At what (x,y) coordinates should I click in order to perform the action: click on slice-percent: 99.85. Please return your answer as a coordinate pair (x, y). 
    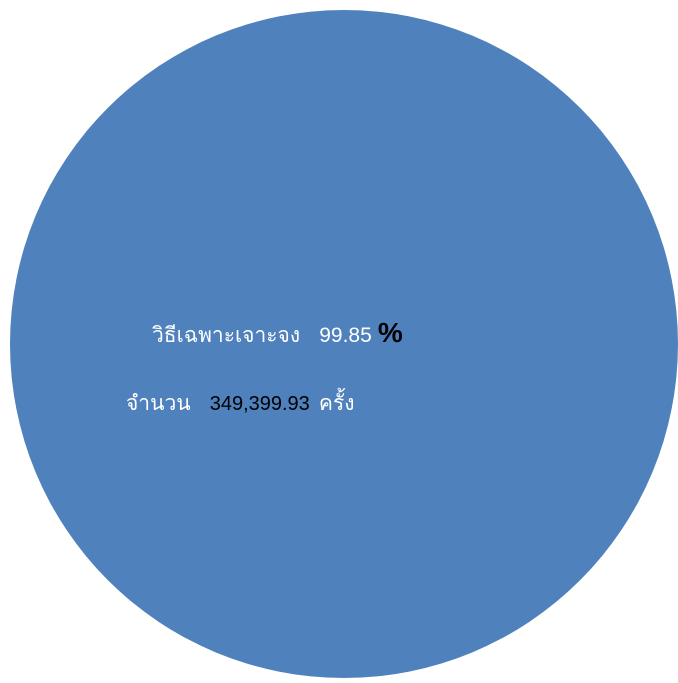
    Looking at the image, I should click on (345, 335).